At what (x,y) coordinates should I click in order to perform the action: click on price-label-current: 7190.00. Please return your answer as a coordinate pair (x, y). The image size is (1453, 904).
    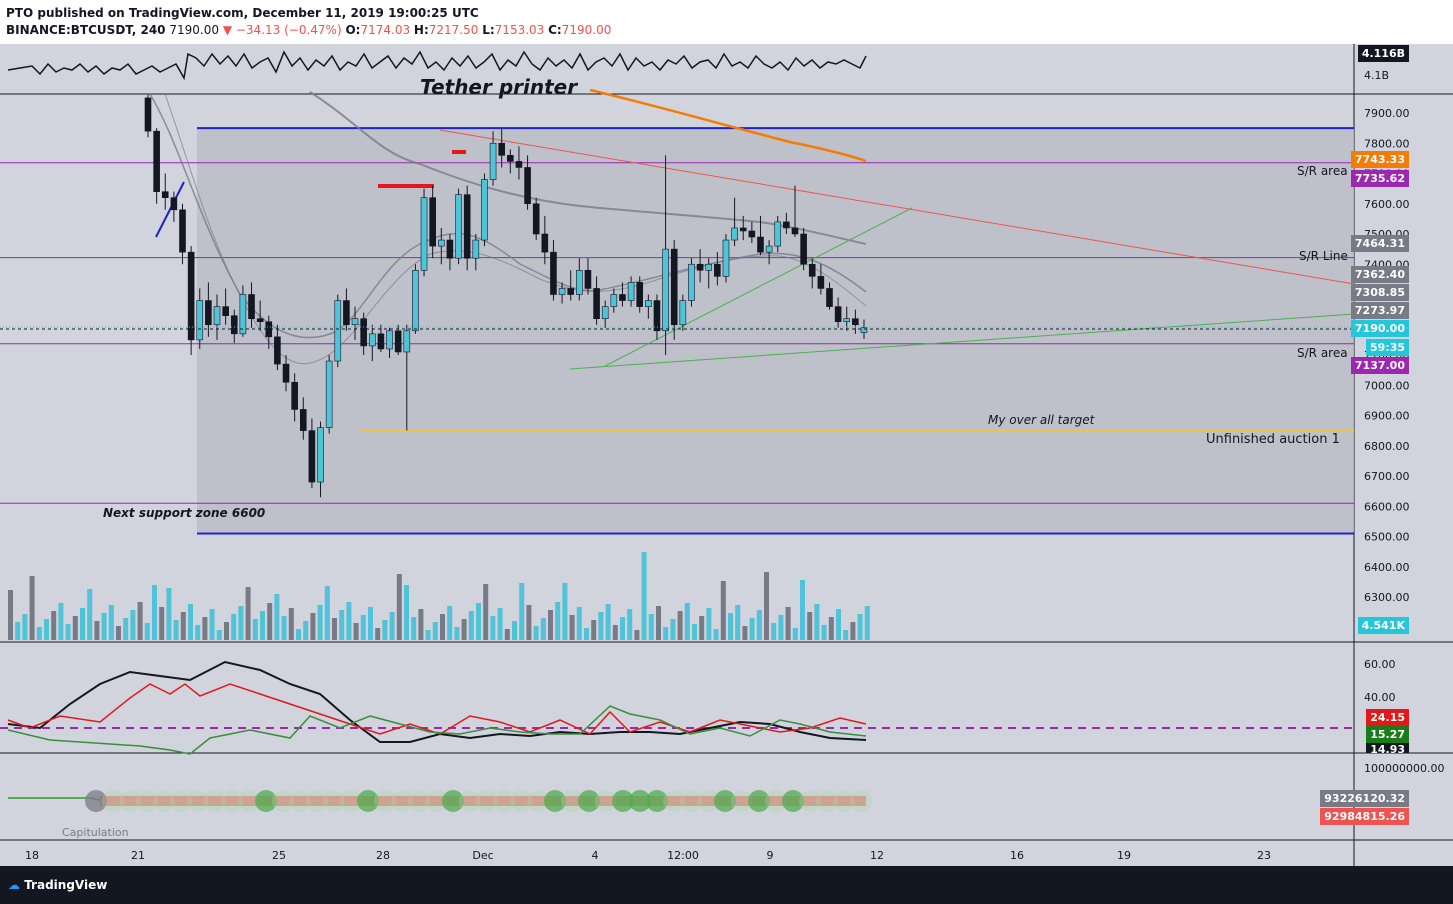
    Looking at the image, I should click on (1379, 328).